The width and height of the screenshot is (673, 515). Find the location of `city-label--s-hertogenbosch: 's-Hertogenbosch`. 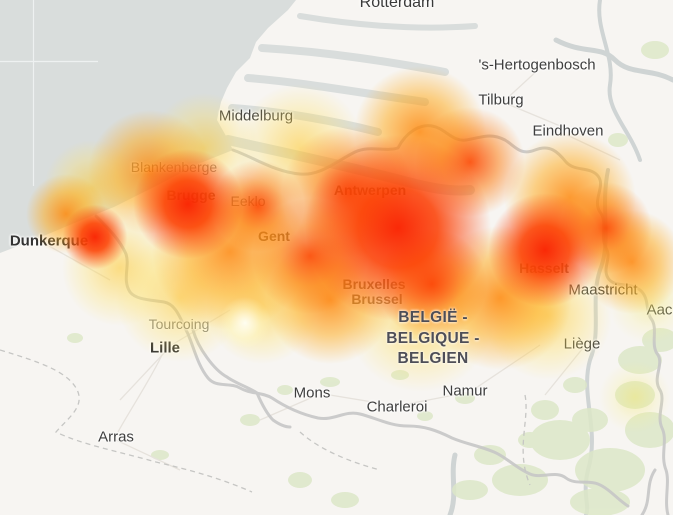

city-label--s-hertogenbosch: 's-Hertogenbosch is located at coordinates (537, 65).